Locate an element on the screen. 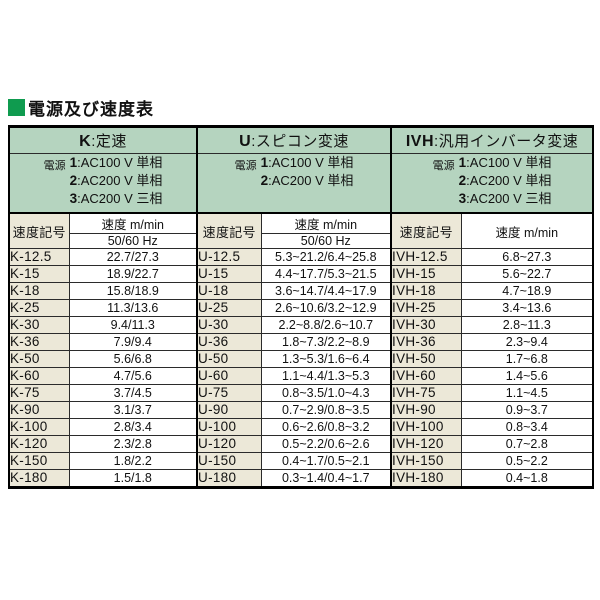 This screenshot has height=600, width=600. speed-symbol-cell: K-30 is located at coordinates (39, 325).